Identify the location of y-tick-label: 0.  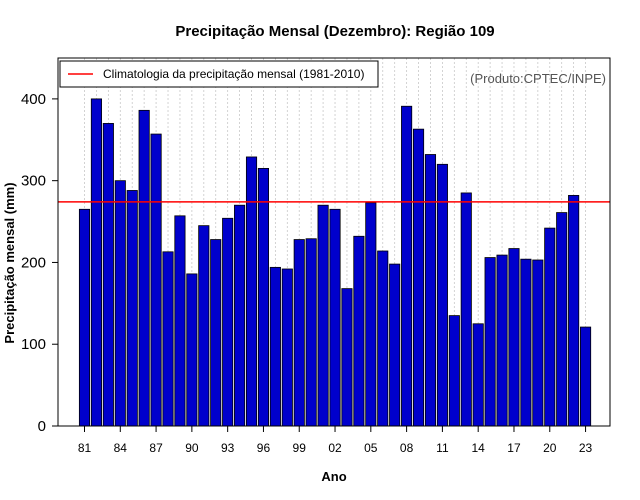
(42, 426).